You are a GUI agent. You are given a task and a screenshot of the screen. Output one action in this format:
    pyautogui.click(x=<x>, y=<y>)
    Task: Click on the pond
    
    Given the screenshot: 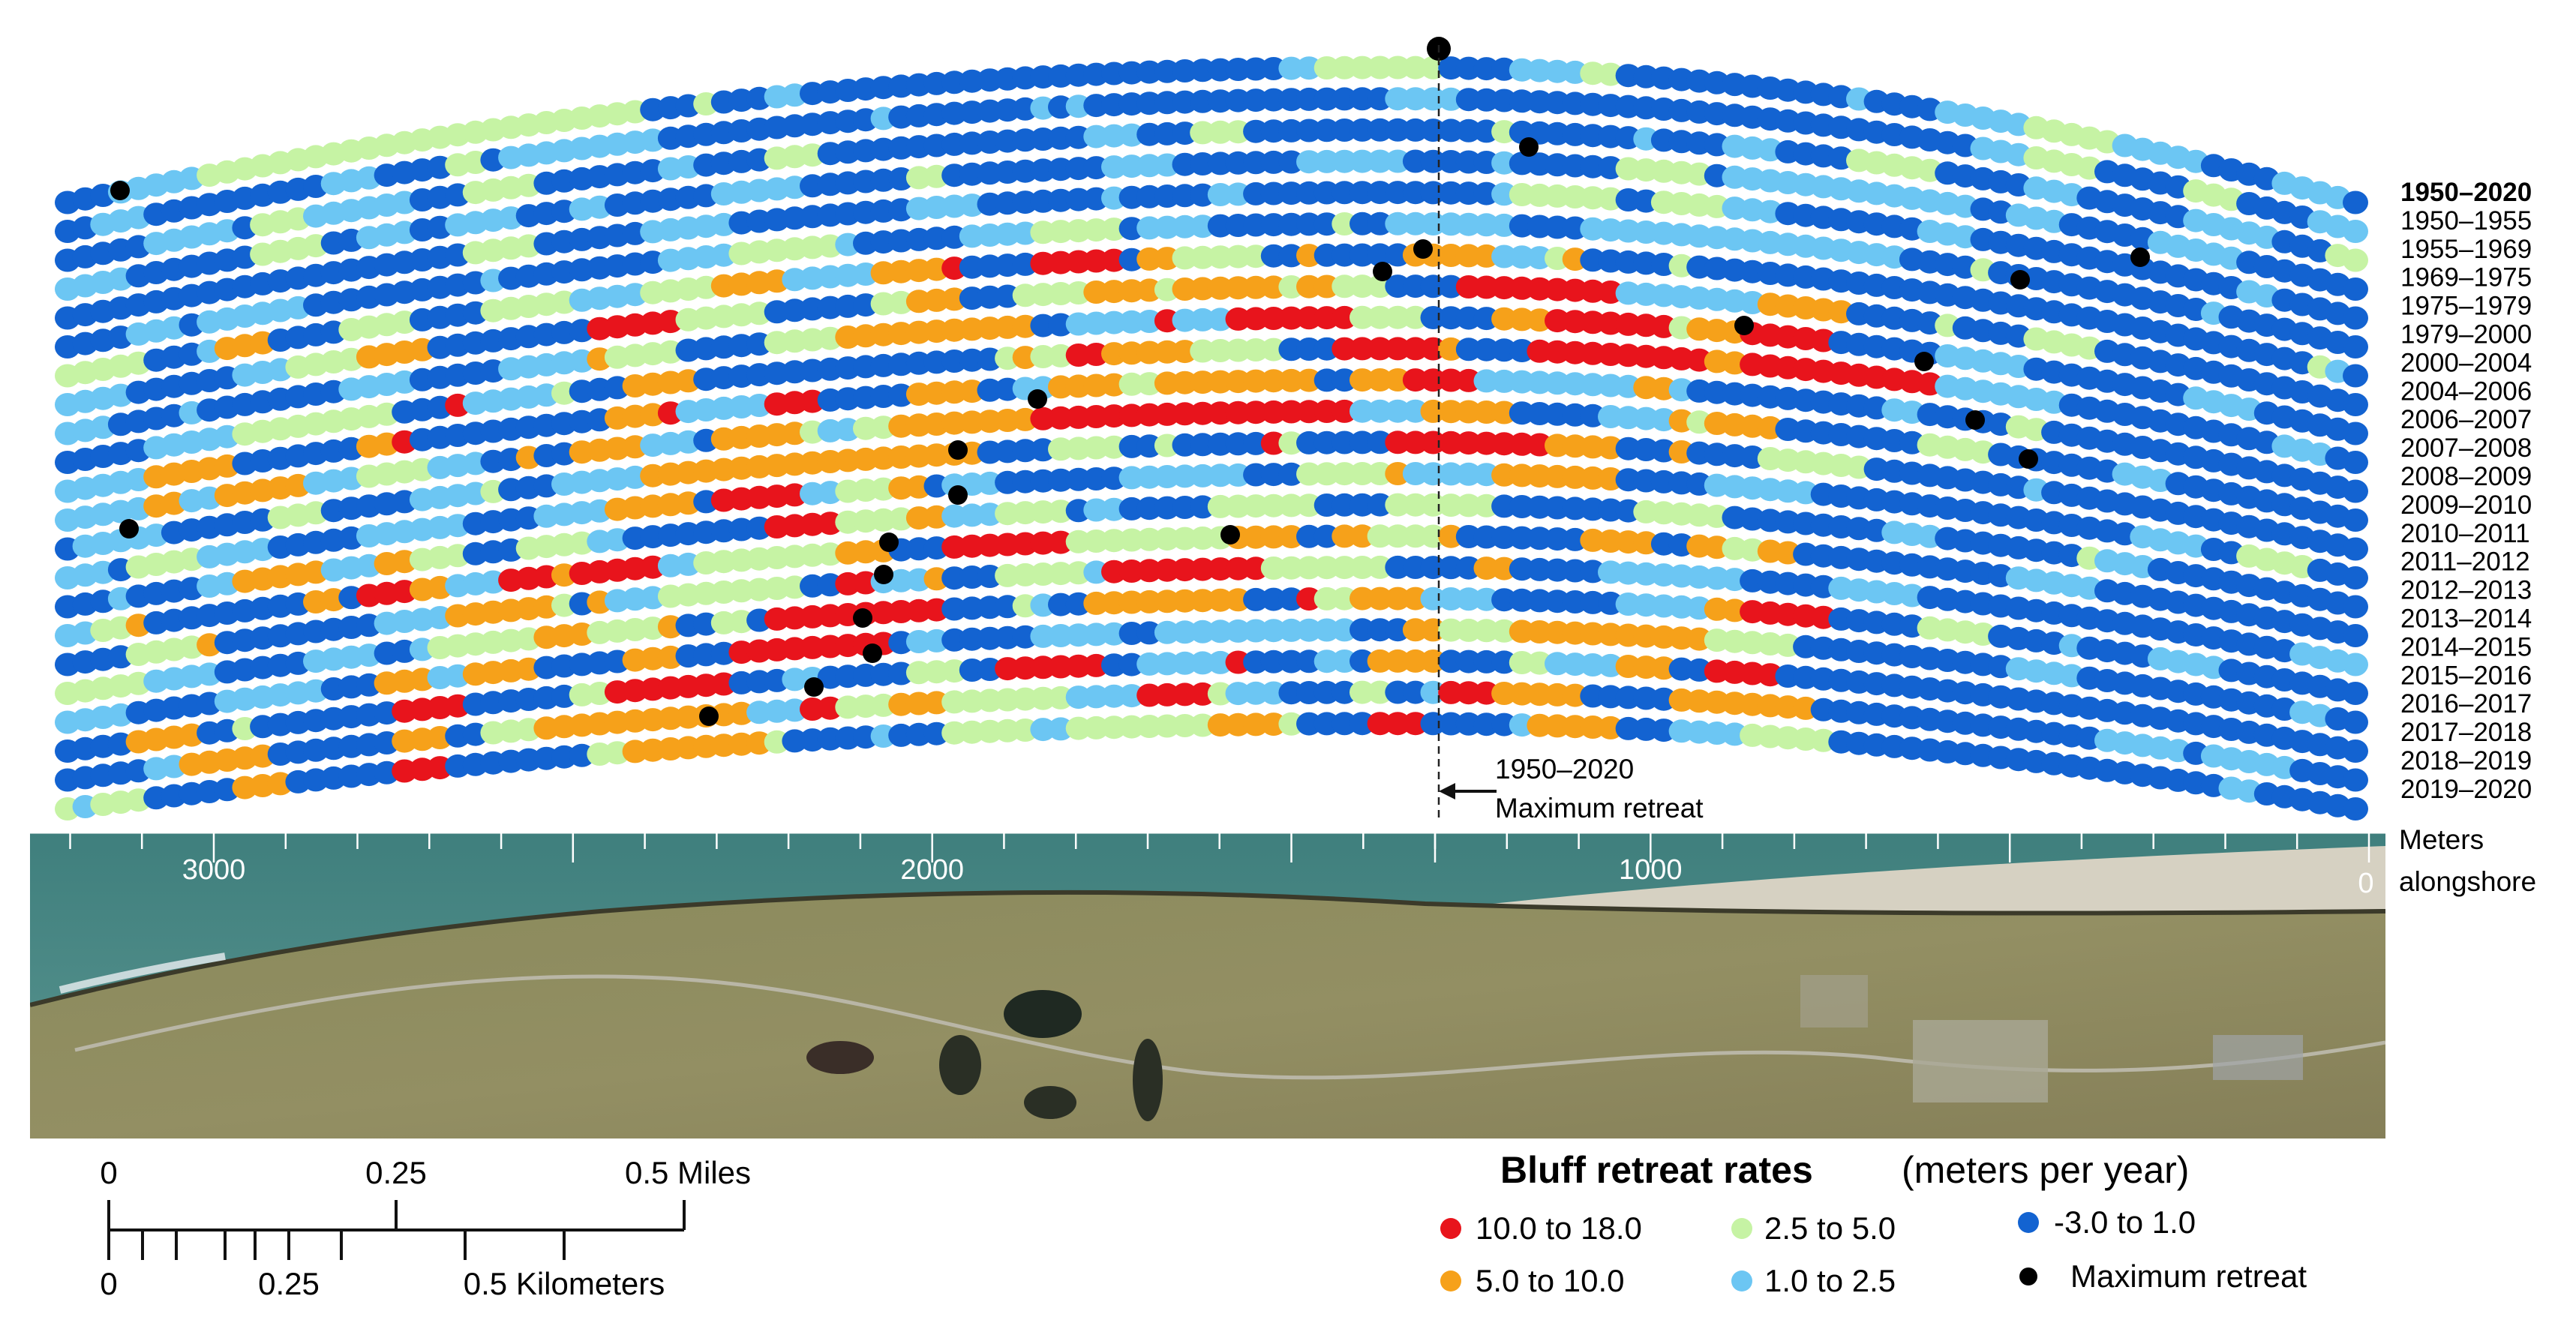 What is the action you would take?
    pyautogui.click(x=1050, y=1102)
    